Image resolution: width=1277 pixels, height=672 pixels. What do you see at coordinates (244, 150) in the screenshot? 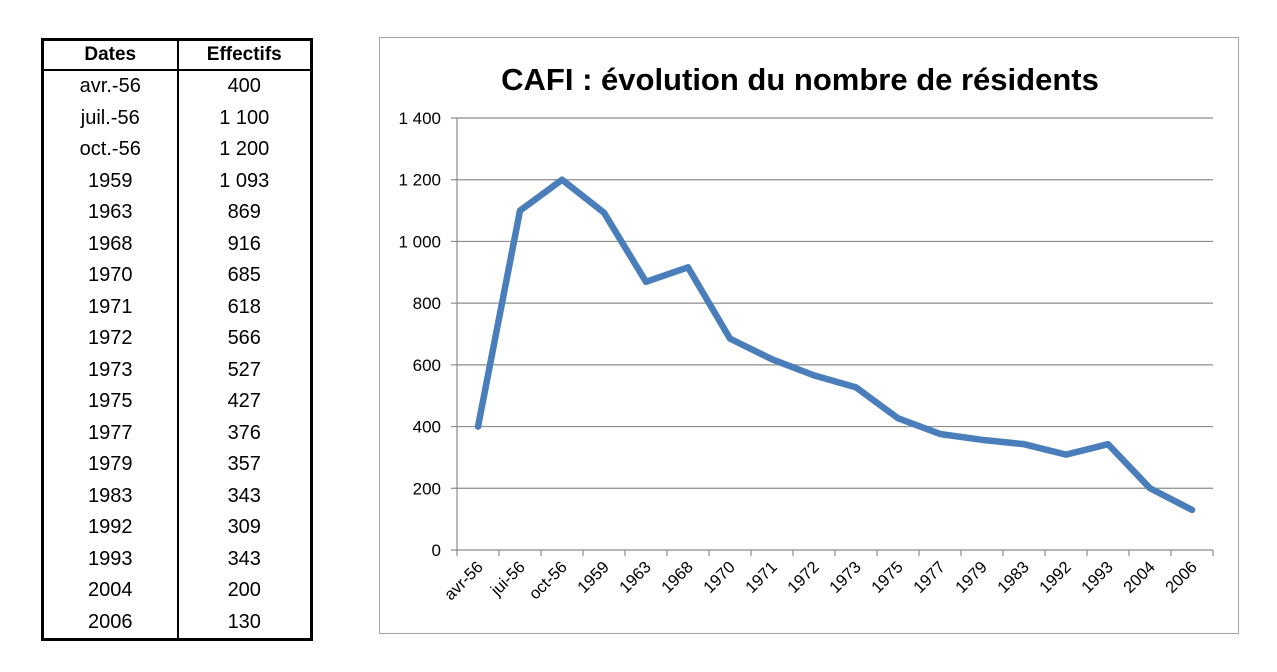
I see `effectif-cell: 1 200` at bounding box center [244, 150].